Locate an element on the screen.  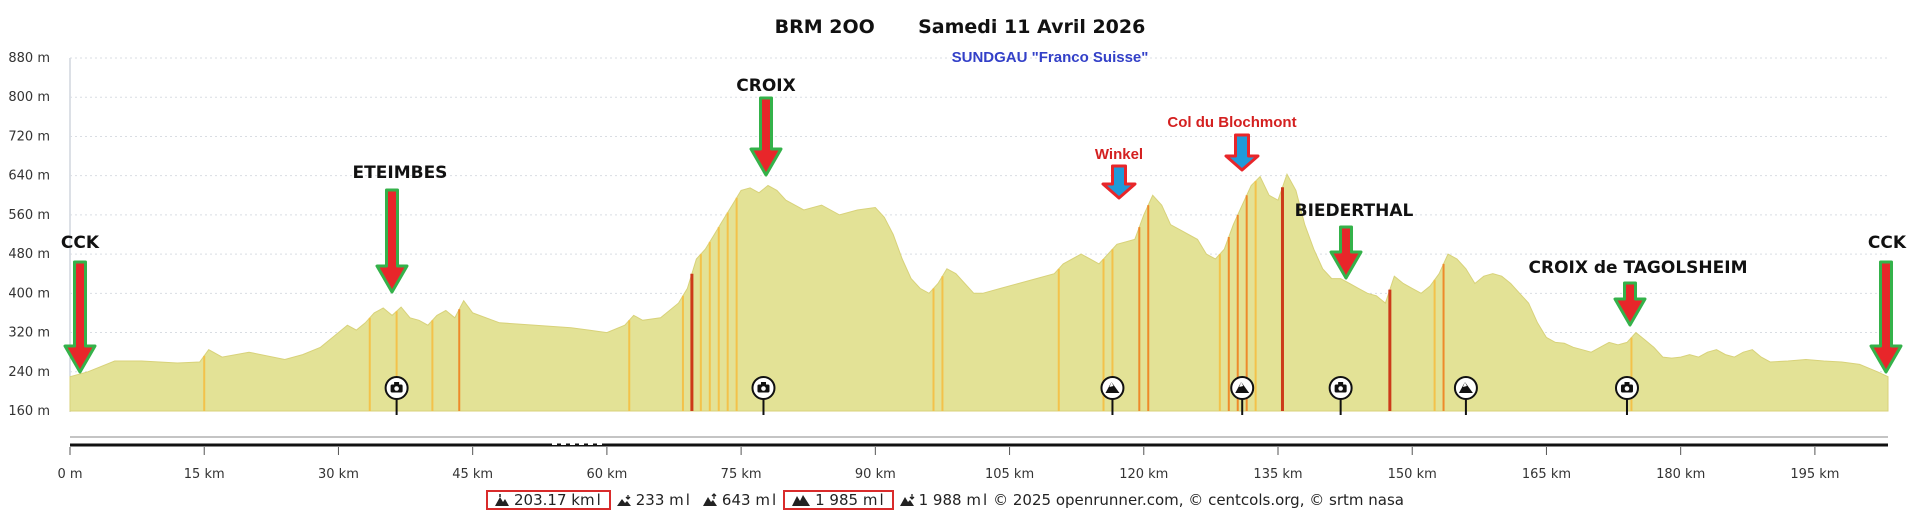
x-tick-label: 165 km is located at coordinates (1546, 474).